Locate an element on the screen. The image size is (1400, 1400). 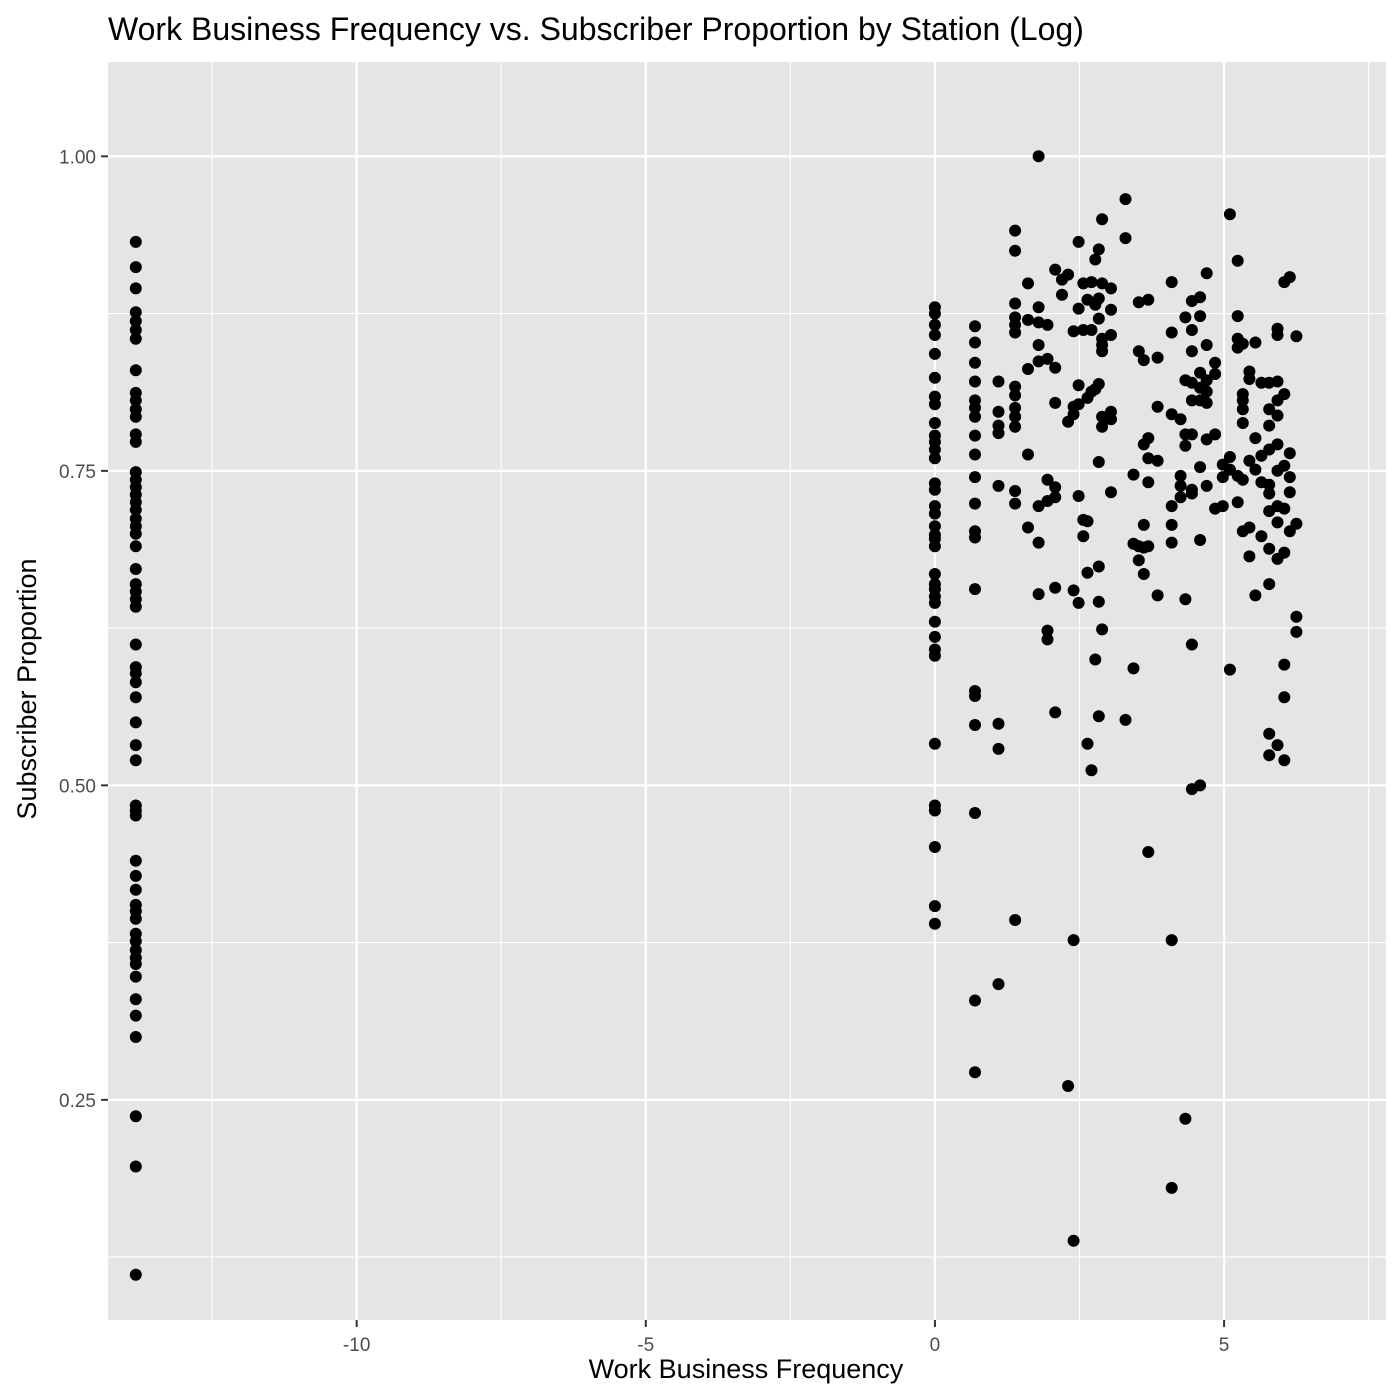
y-axis-title: Subscriber Proportion is located at coordinates (27, 688).